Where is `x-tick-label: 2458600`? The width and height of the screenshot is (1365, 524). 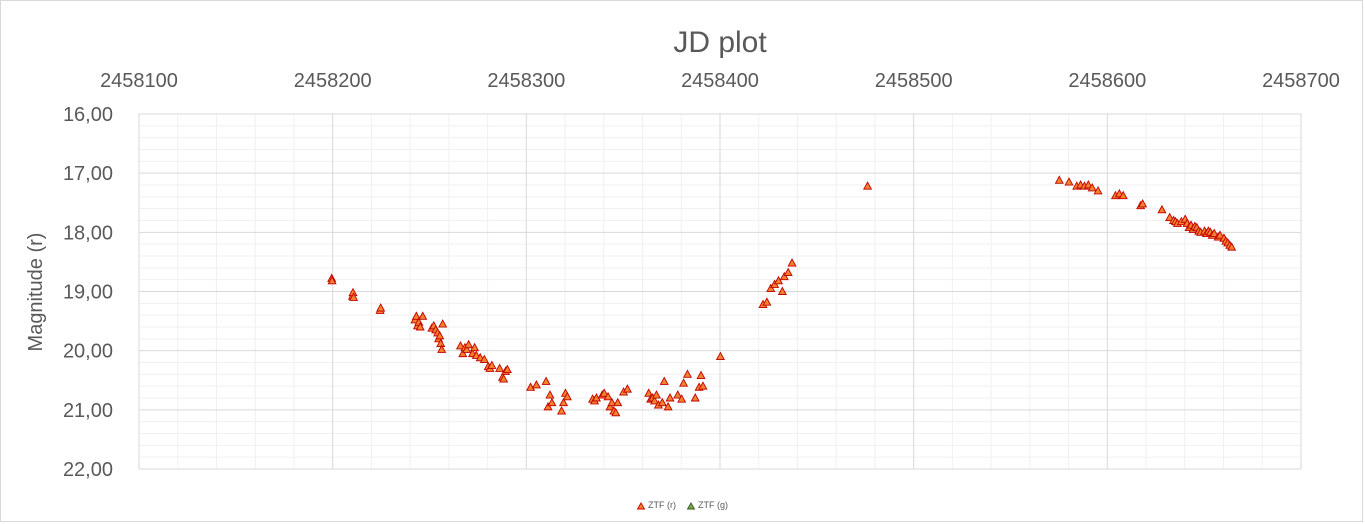
x-tick-label: 2458600 is located at coordinates (1107, 81).